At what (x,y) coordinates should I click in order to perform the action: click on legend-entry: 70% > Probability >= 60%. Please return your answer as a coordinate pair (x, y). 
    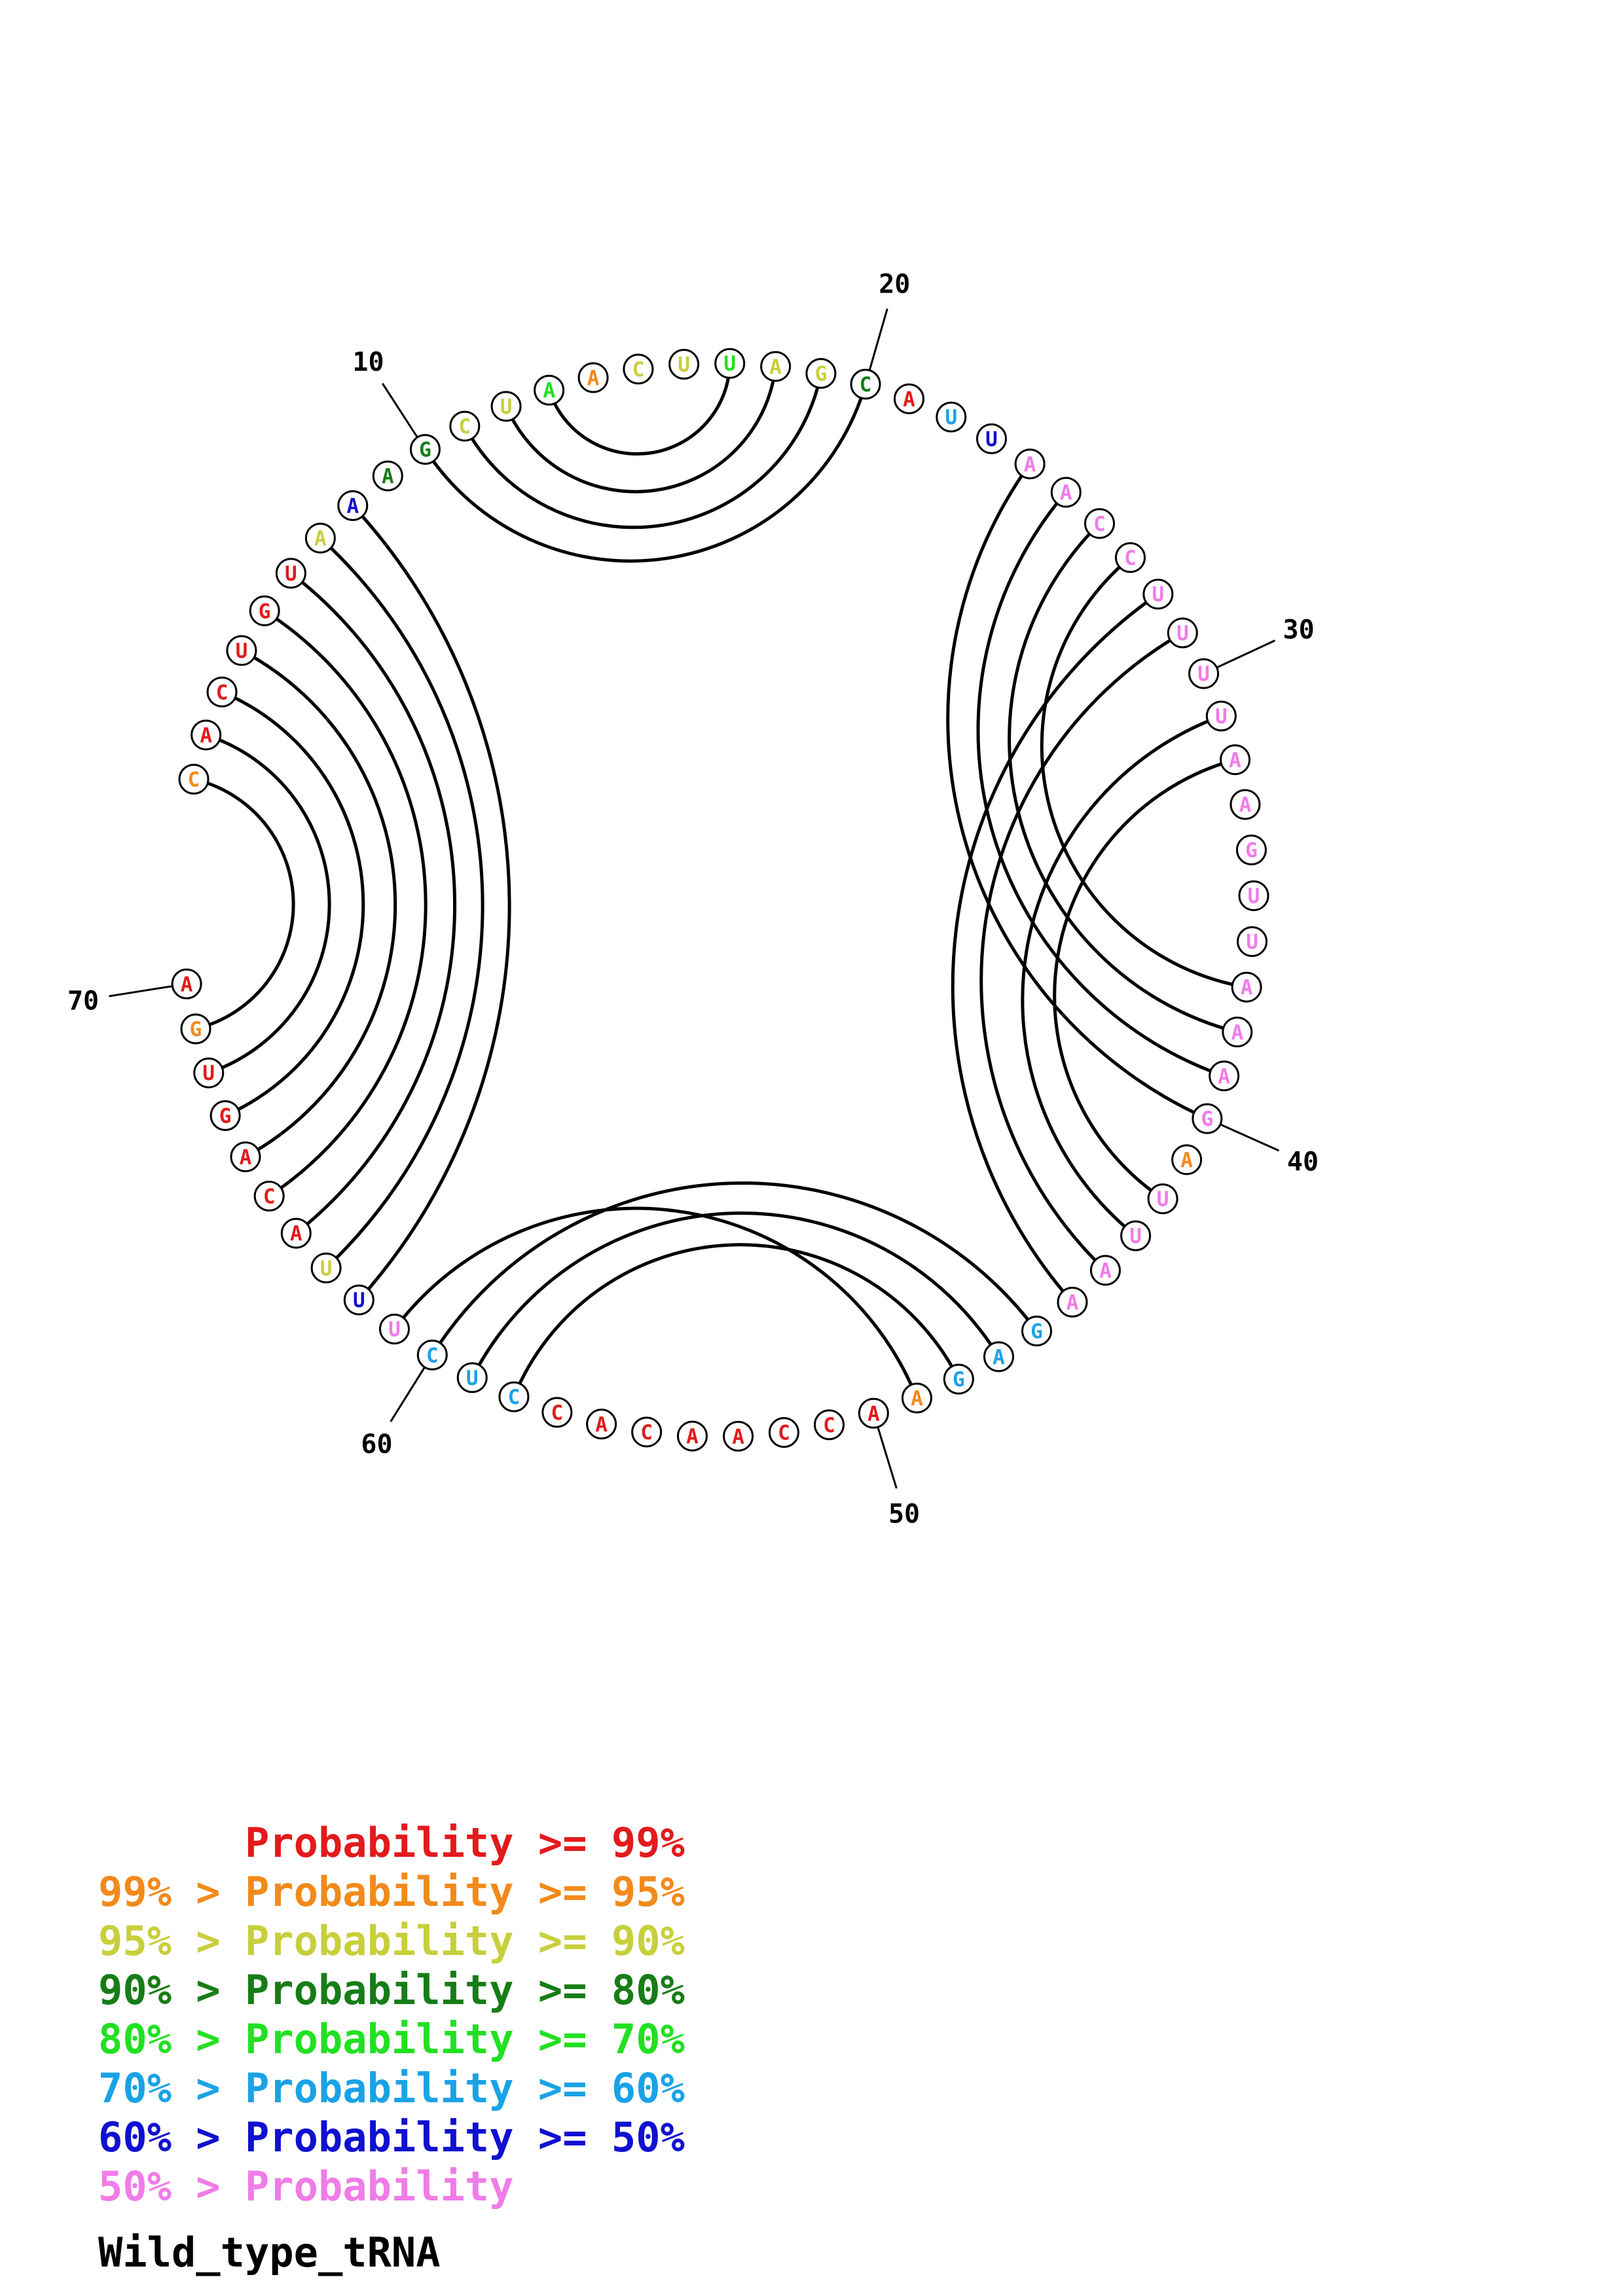
    Looking at the image, I should click on (391, 2088).